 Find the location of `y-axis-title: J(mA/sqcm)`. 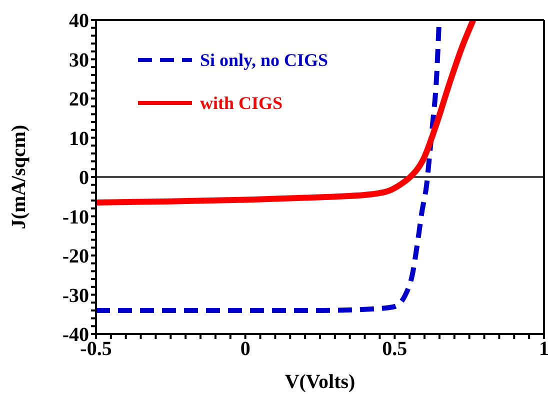

y-axis-title: J(mA/sqcm) is located at coordinates (19, 177).